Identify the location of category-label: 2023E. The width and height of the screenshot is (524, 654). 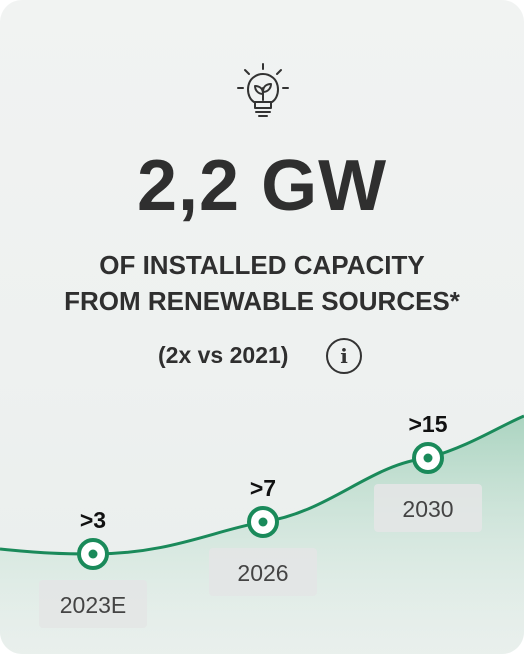
(93, 605).